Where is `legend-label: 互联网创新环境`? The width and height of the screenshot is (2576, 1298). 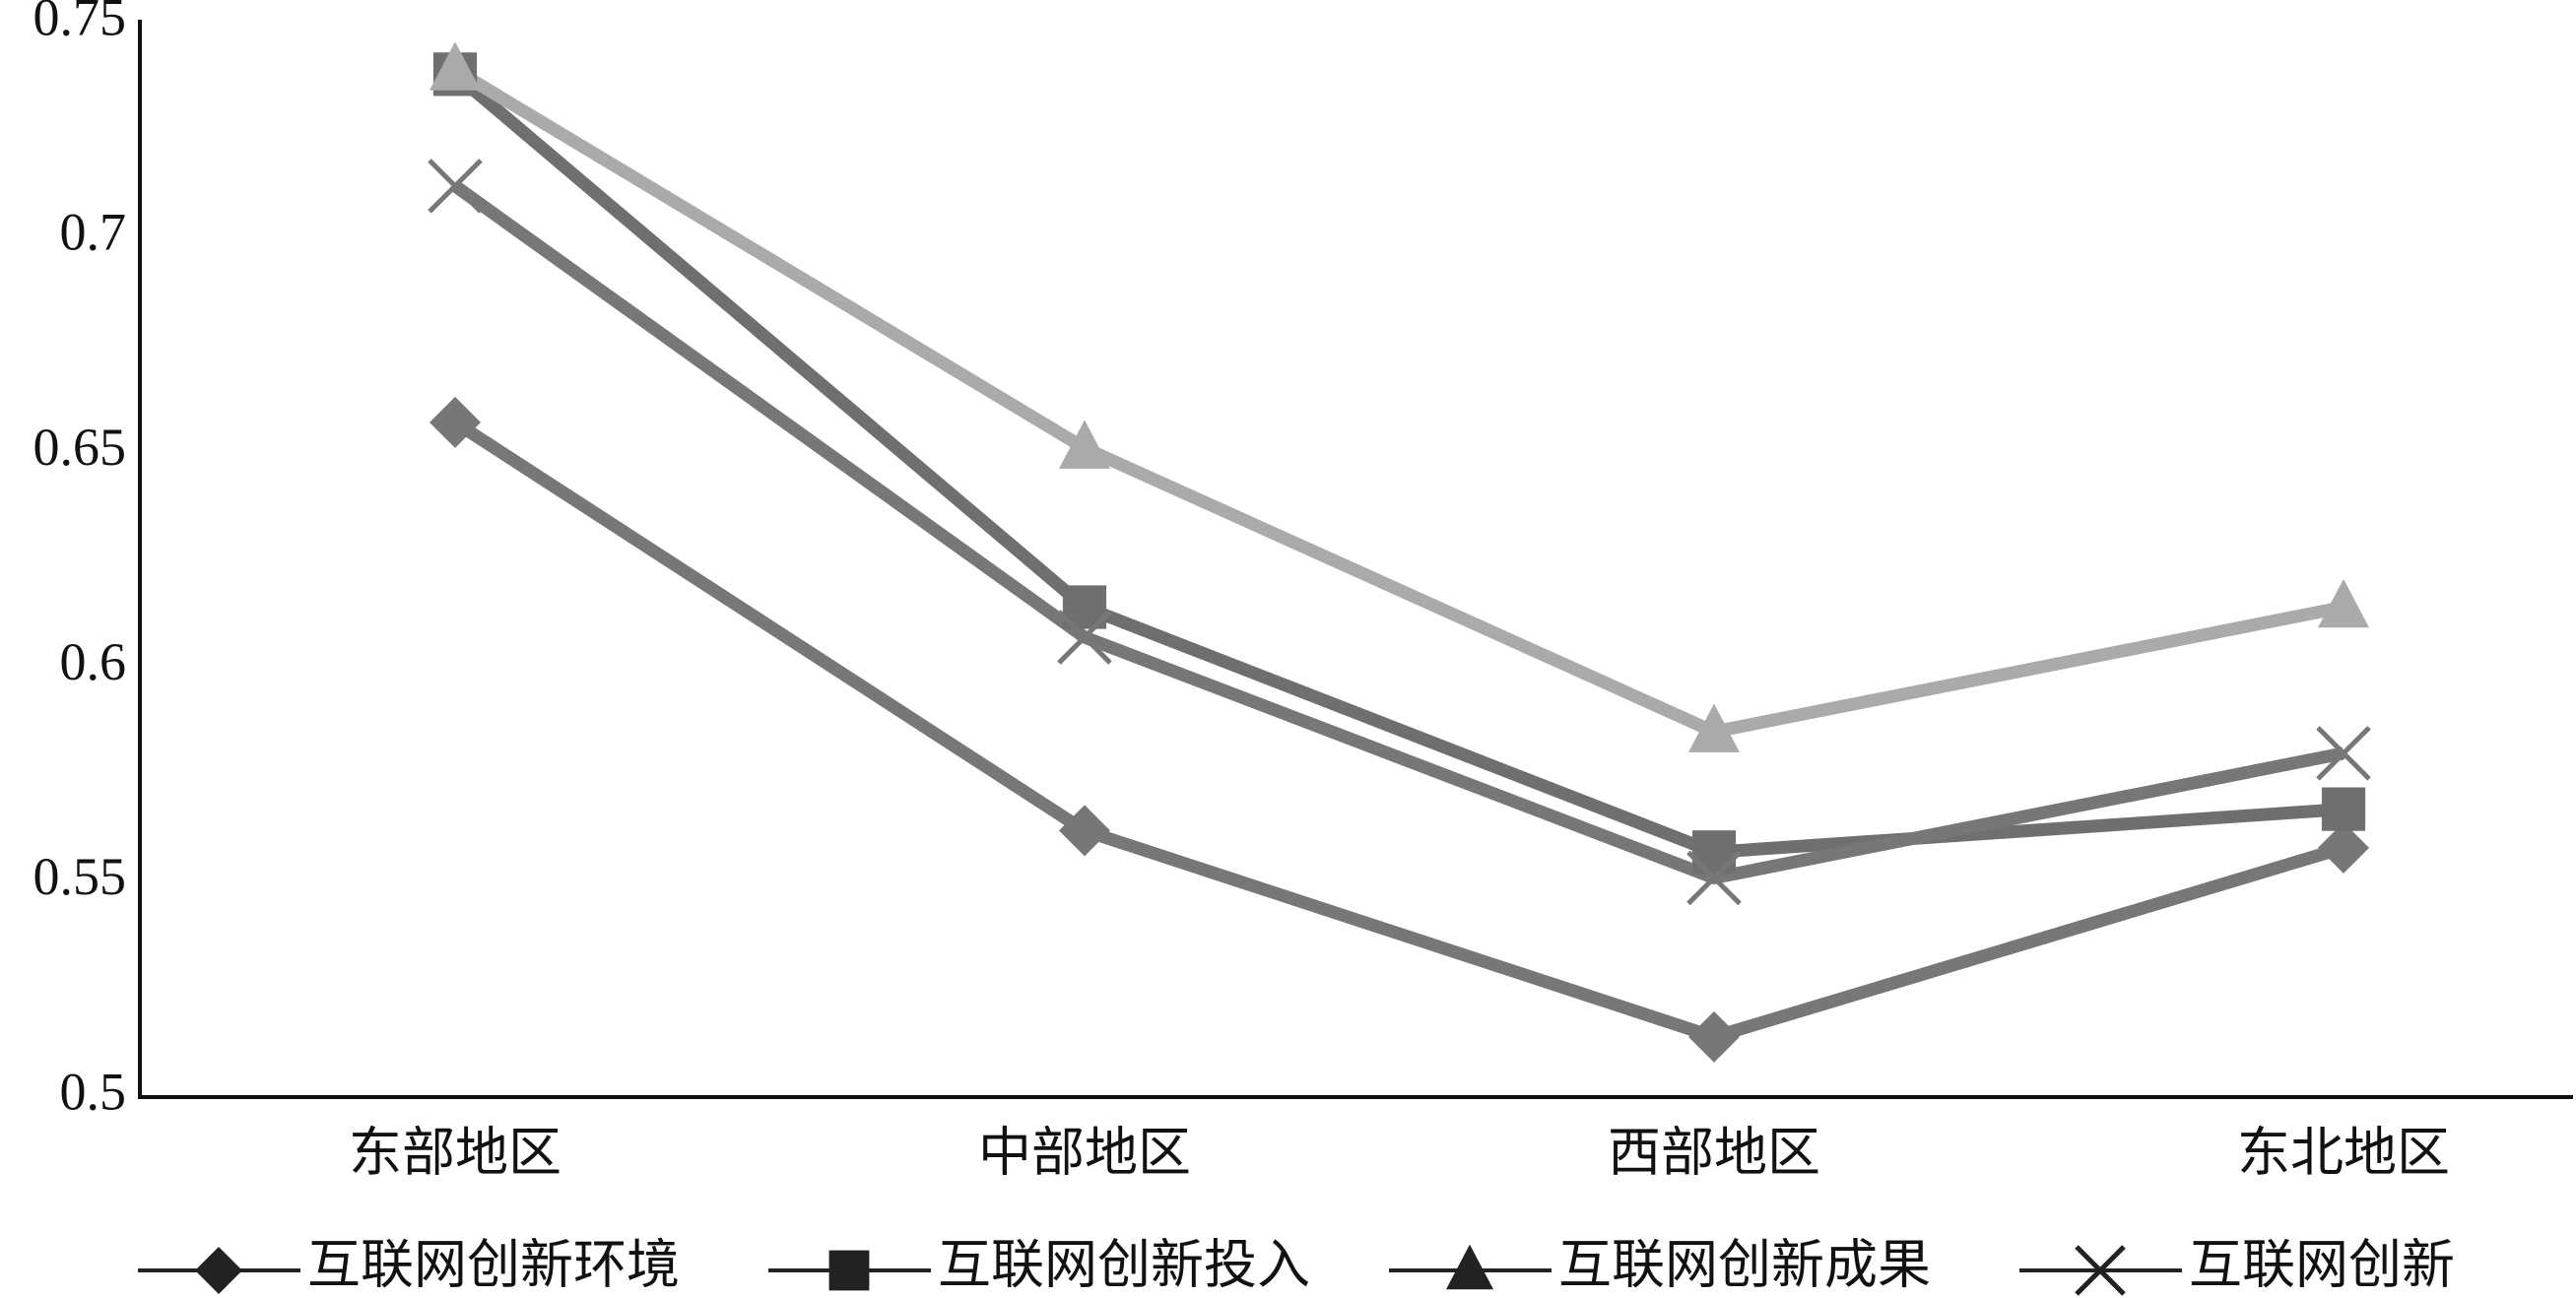
legend-label: 互联网创新环境 is located at coordinates (494, 1264).